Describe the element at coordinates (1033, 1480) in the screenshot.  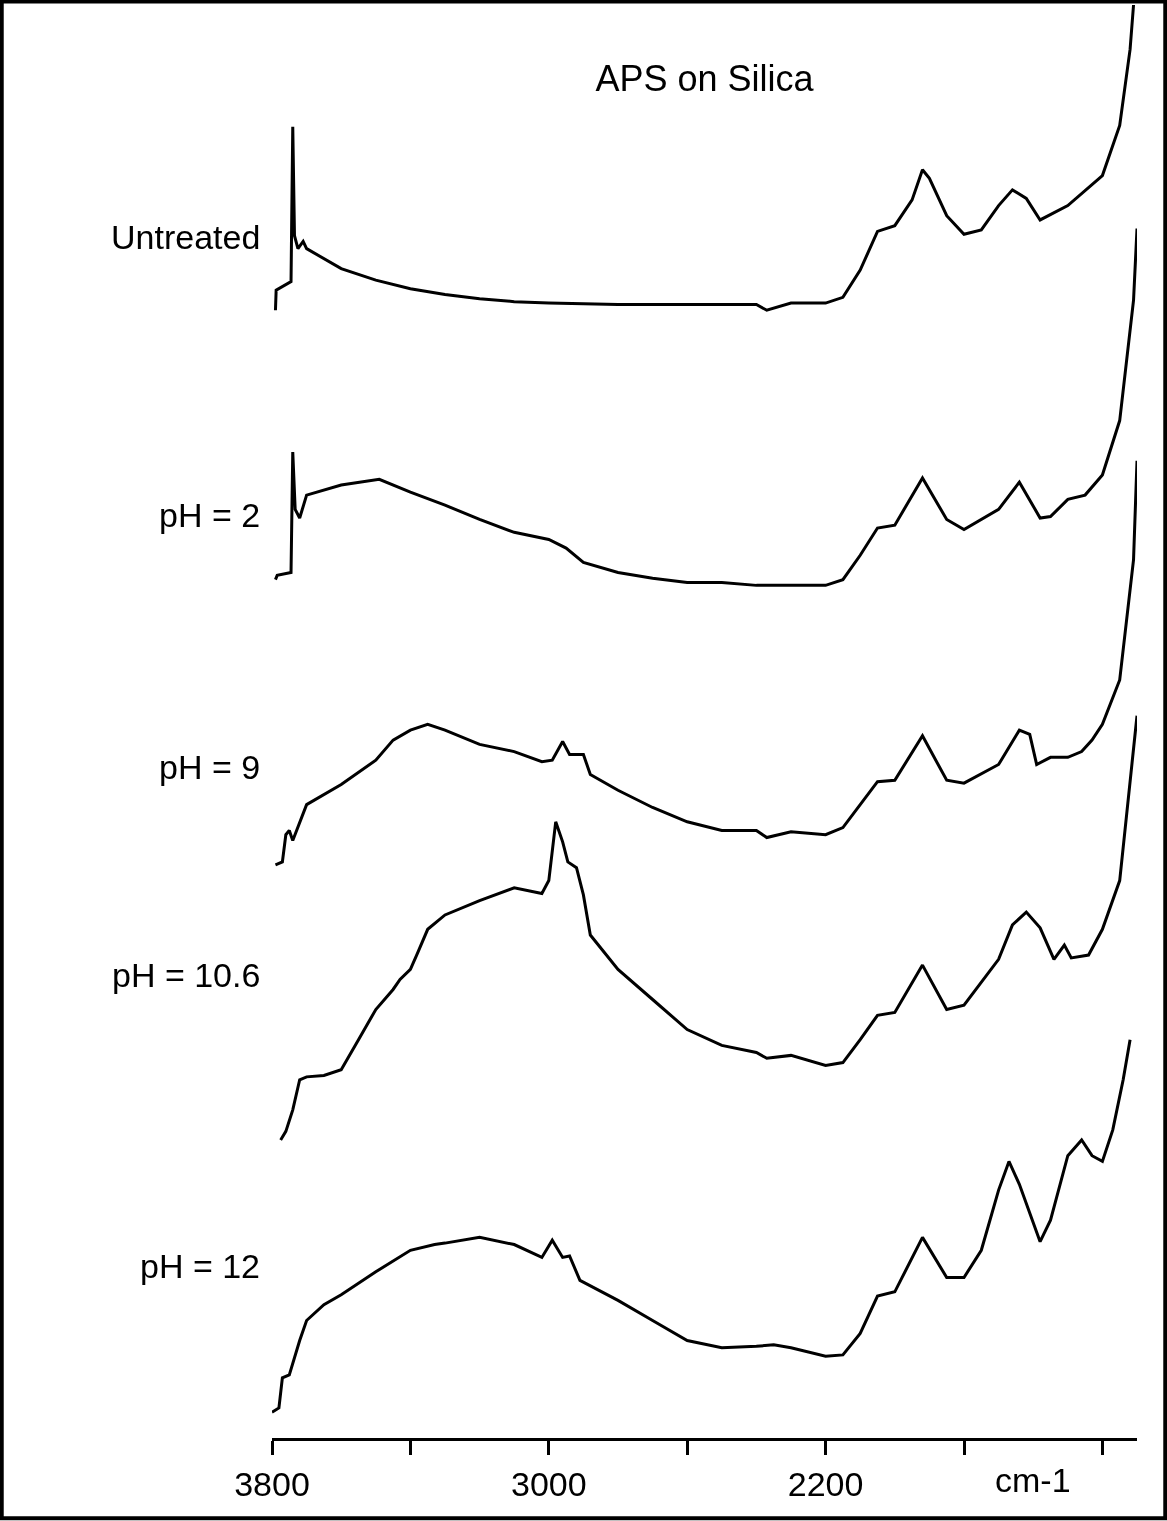
I see `x-axis-title: cm-1` at that location.